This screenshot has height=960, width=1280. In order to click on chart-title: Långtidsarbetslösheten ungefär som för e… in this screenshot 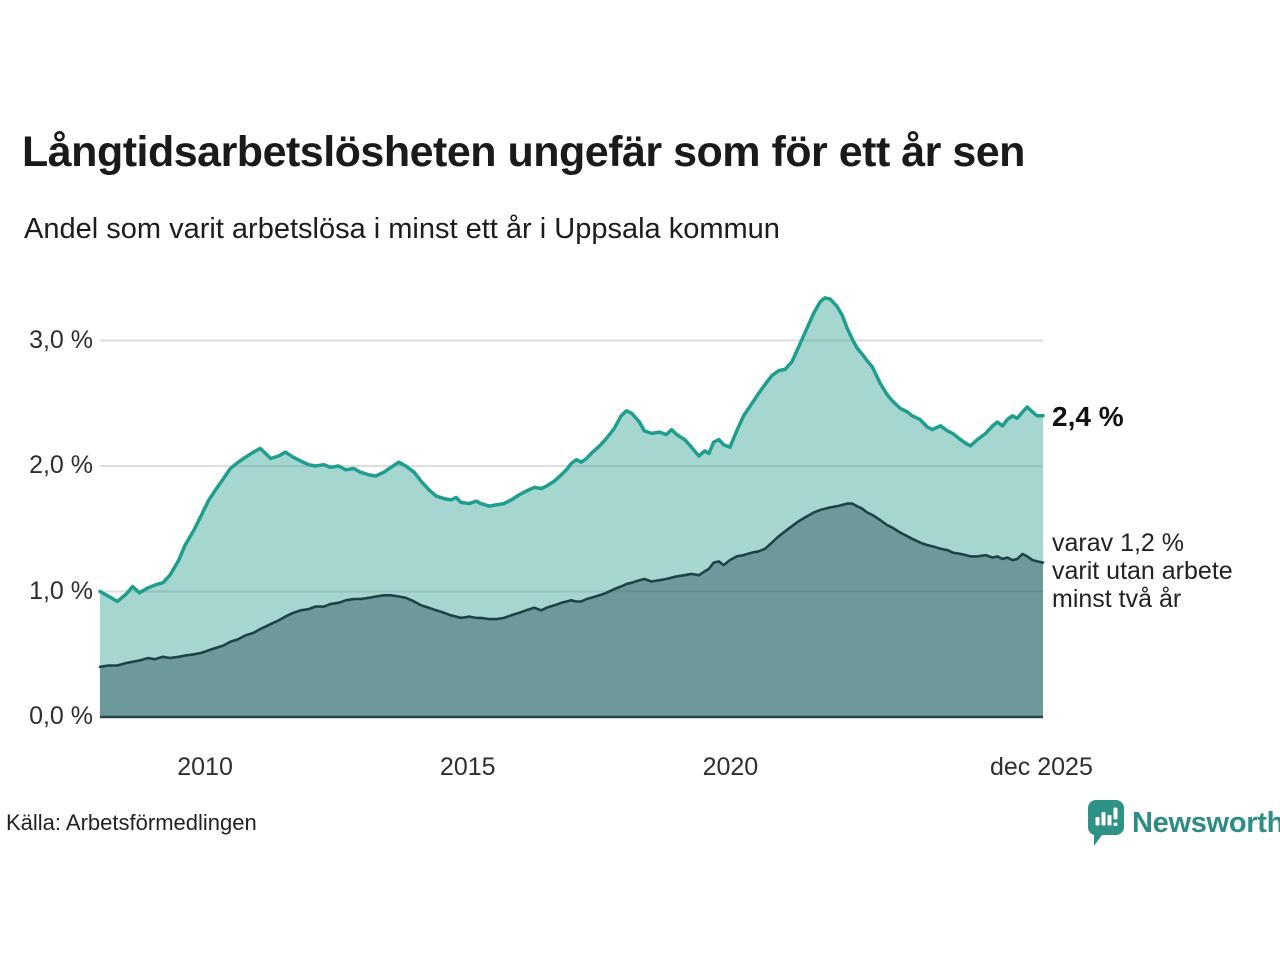, I will do `click(523, 152)`.